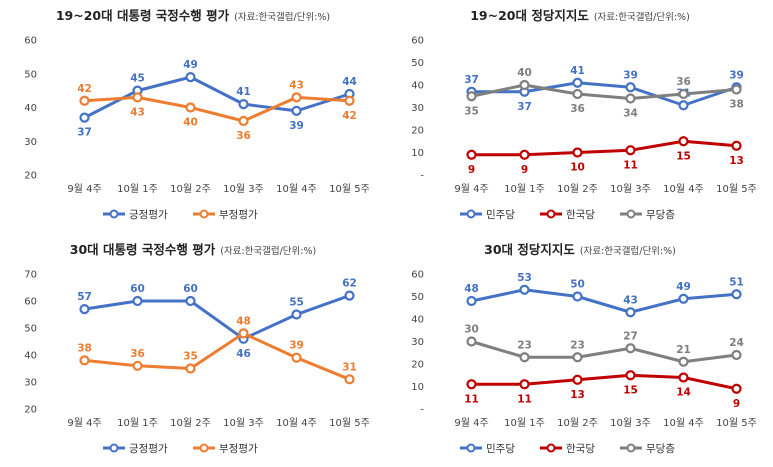  What do you see at coordinates (630, 75) in the screenshot?
I see `data-label: 39` at bounding box center [630, 75].